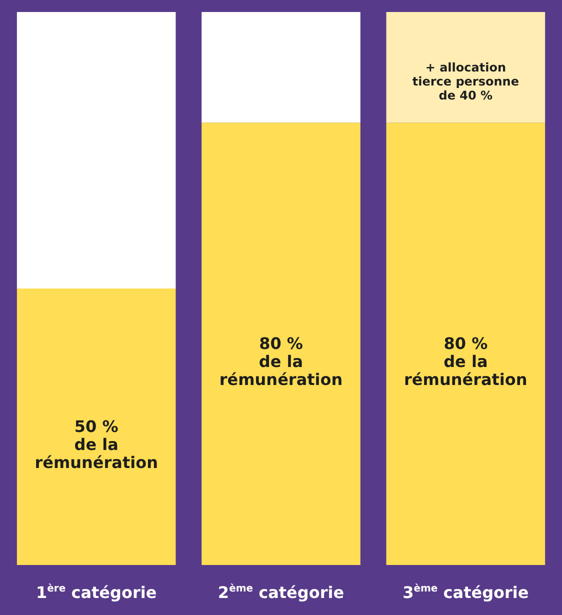 Image resolution: width=562 pixels, height=615 pixels. What do you see at coordinates (465, 81) in the screenshot?
I see `data-label: + allocation tierce personne de 40 %` at bounding box center [465, 81].